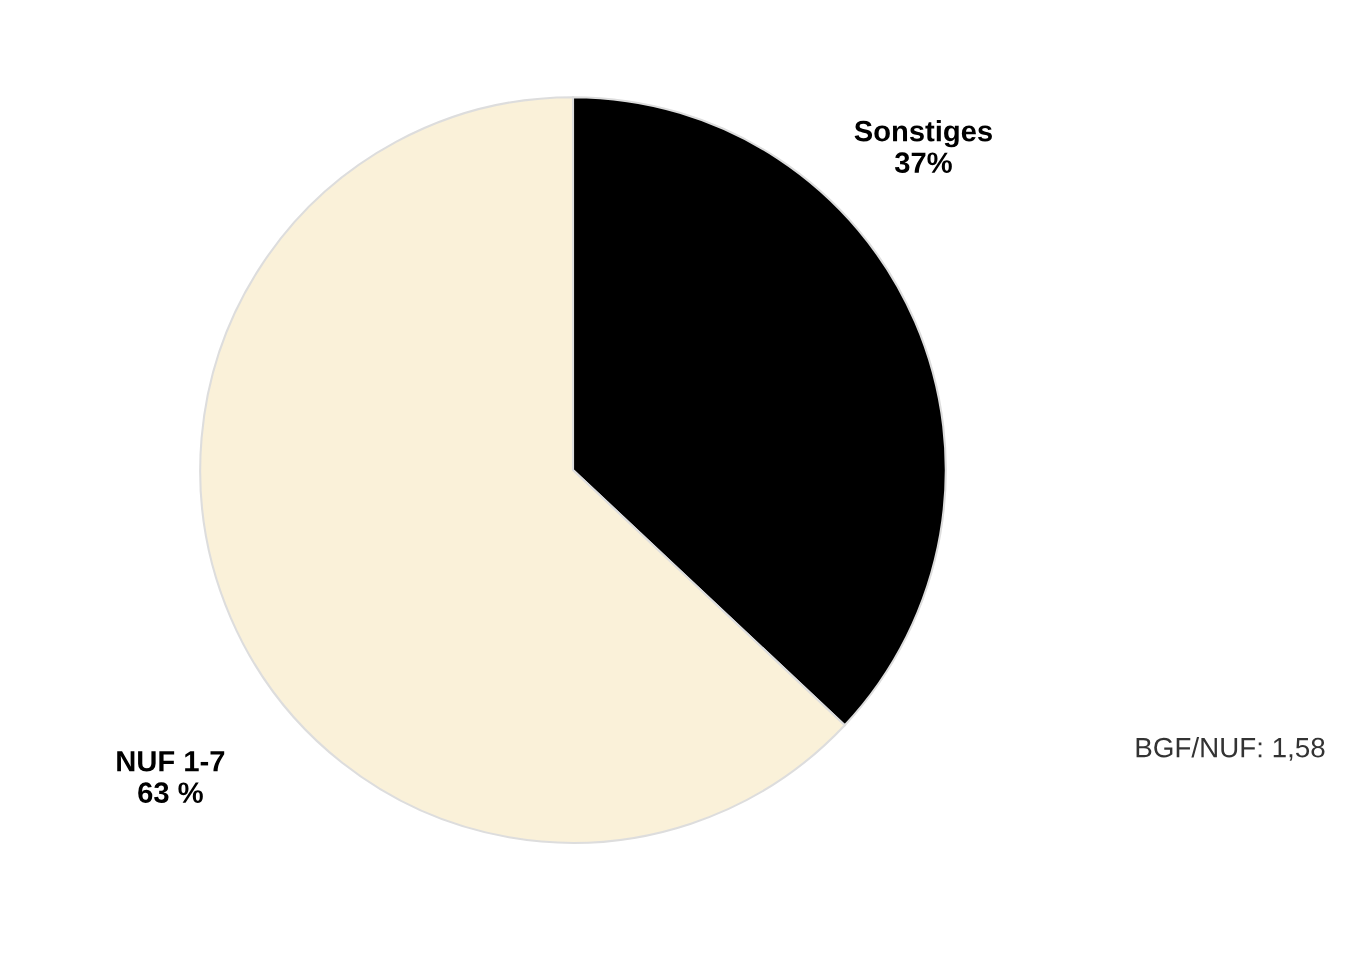  What do you see at coordinates (923, 163) in the screenshot?
I see `data-label: 37%` at bounding box center [923, 163].